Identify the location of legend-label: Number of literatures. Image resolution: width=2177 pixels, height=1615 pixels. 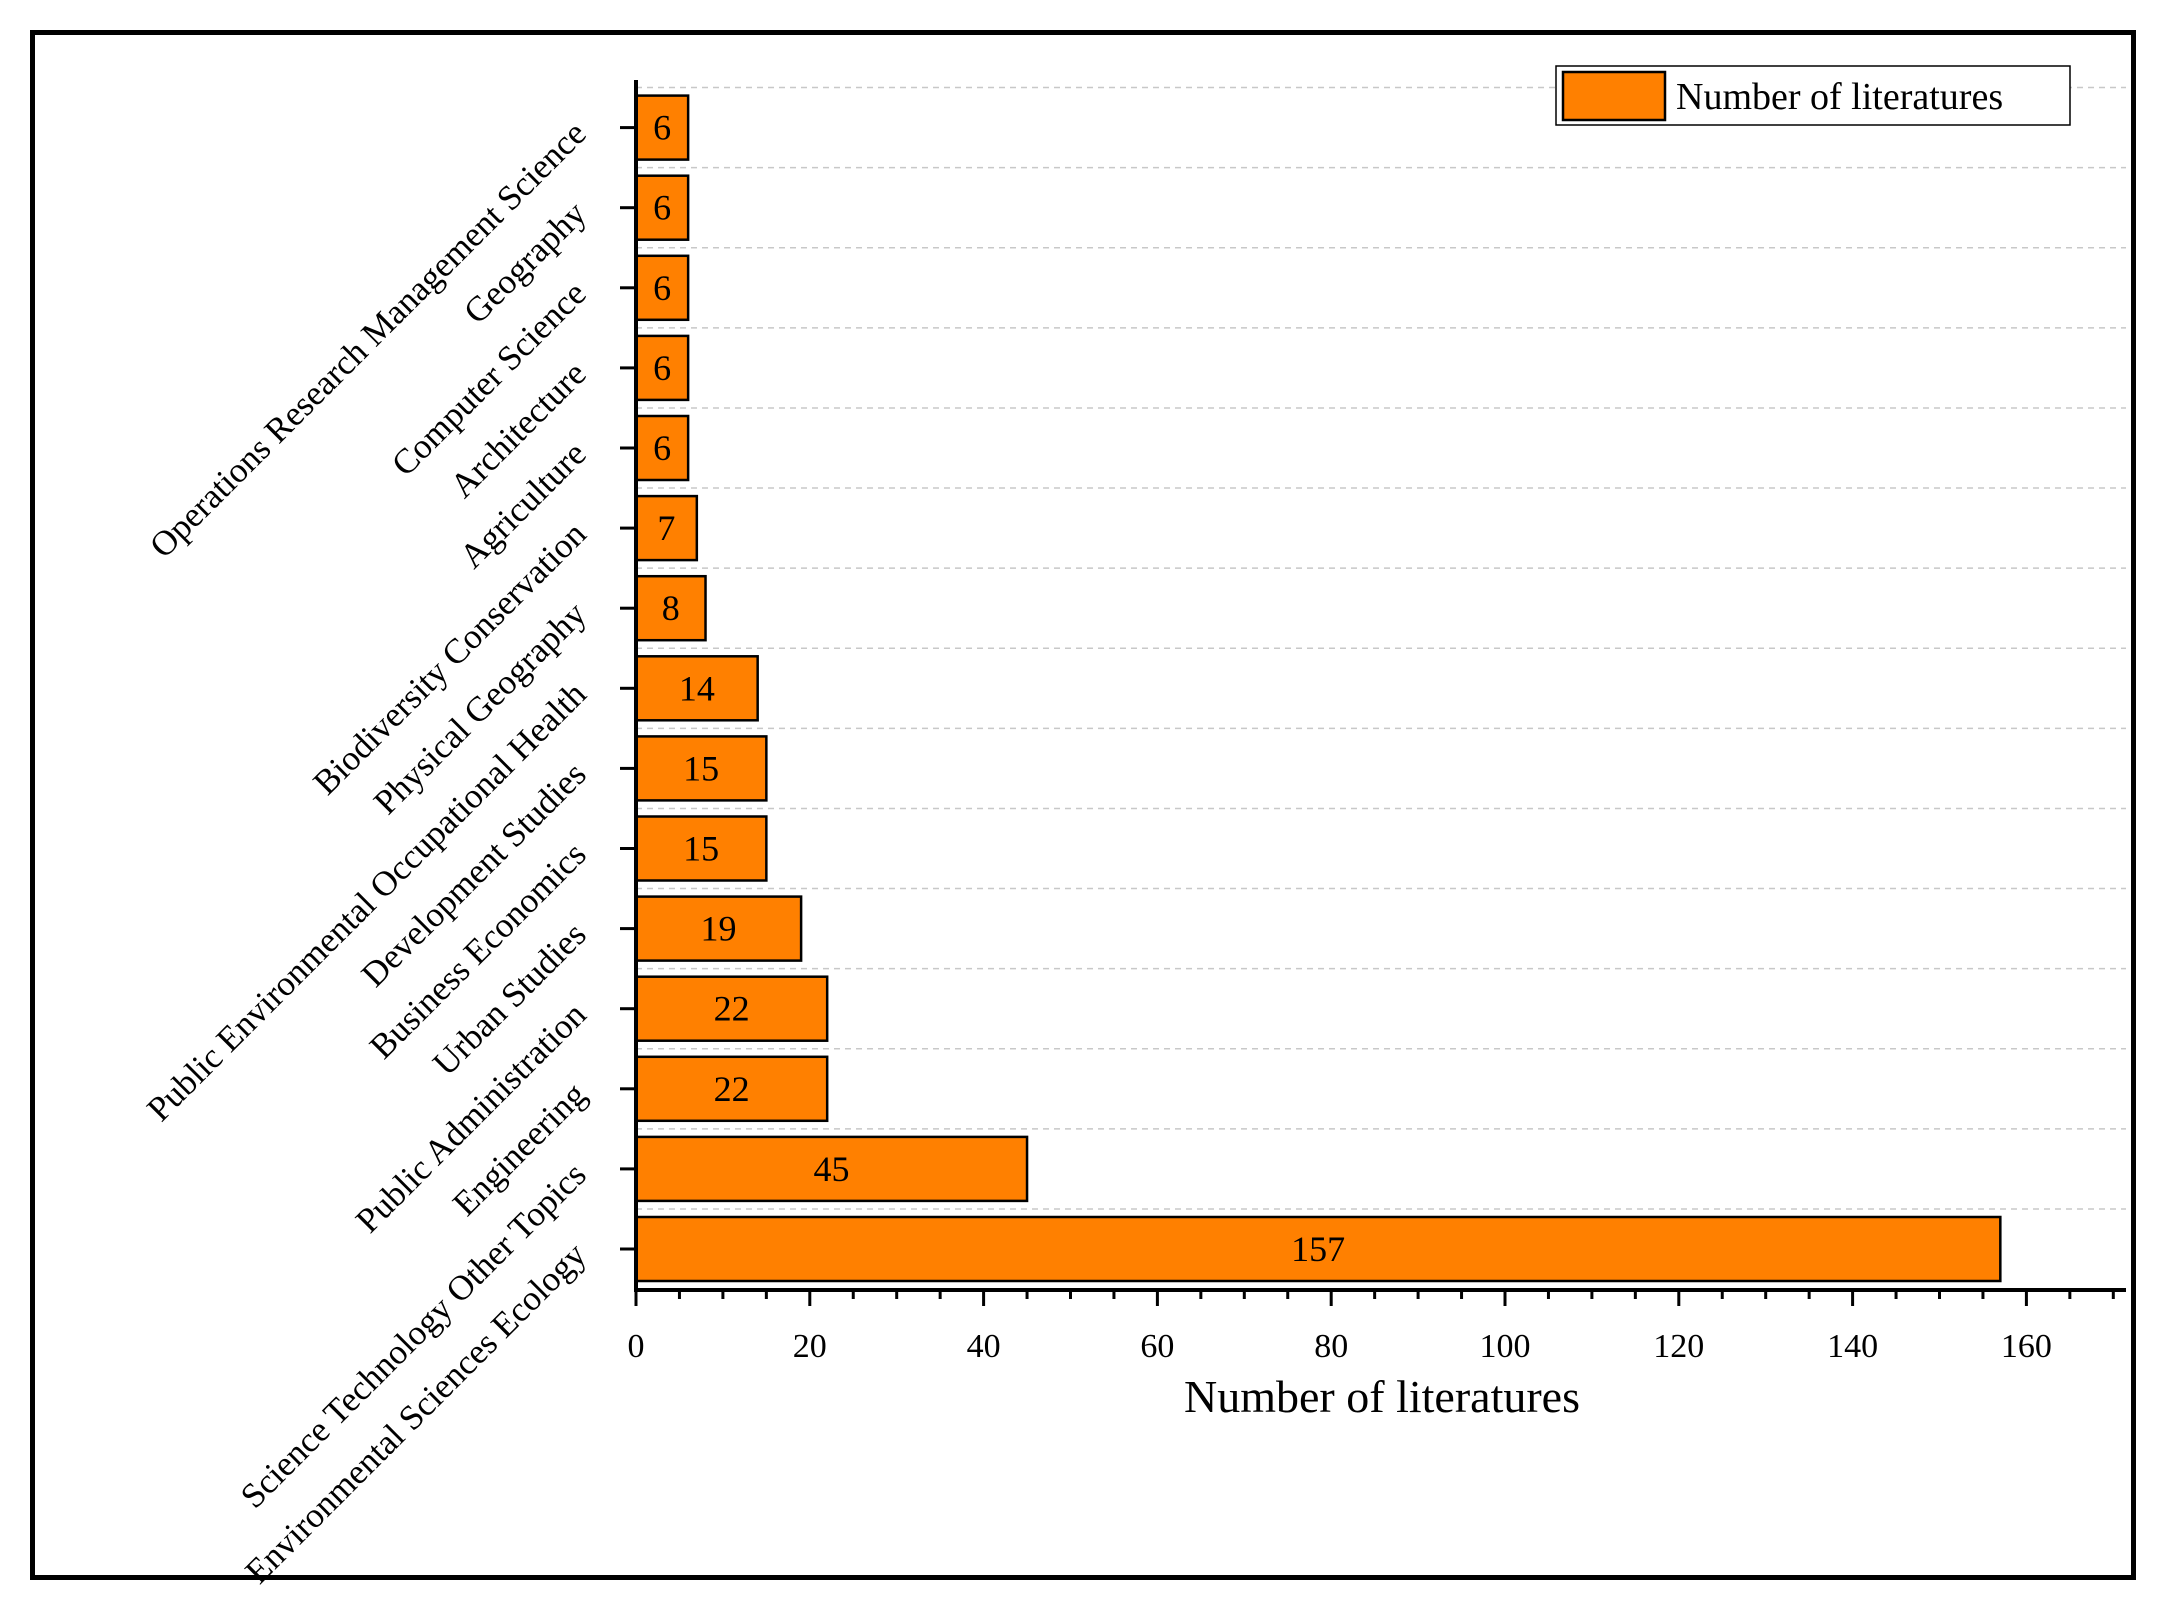
(1839, 97).